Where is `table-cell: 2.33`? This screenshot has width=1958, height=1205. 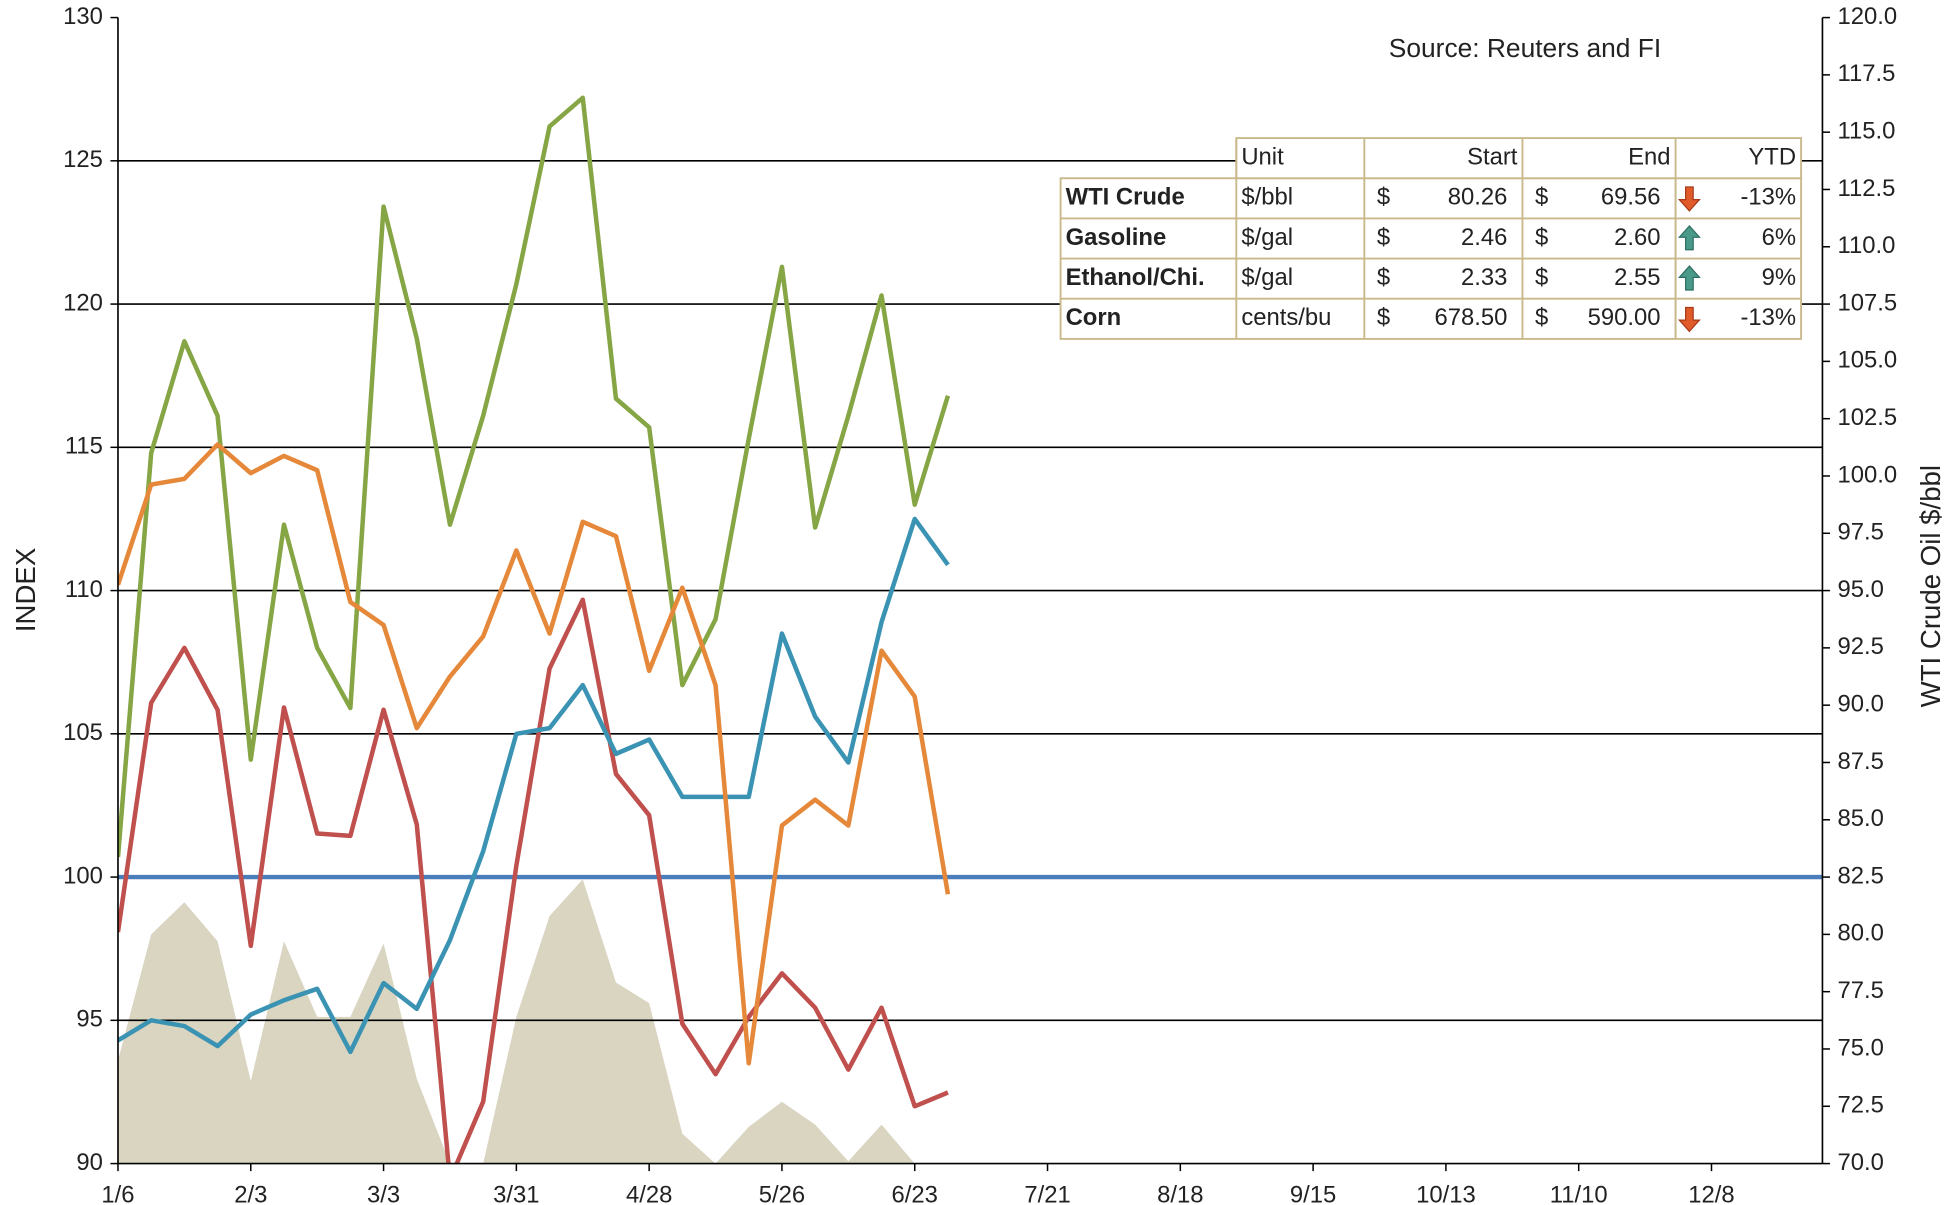
table-cell: 2.33 is located at coordinates (1484, 277).